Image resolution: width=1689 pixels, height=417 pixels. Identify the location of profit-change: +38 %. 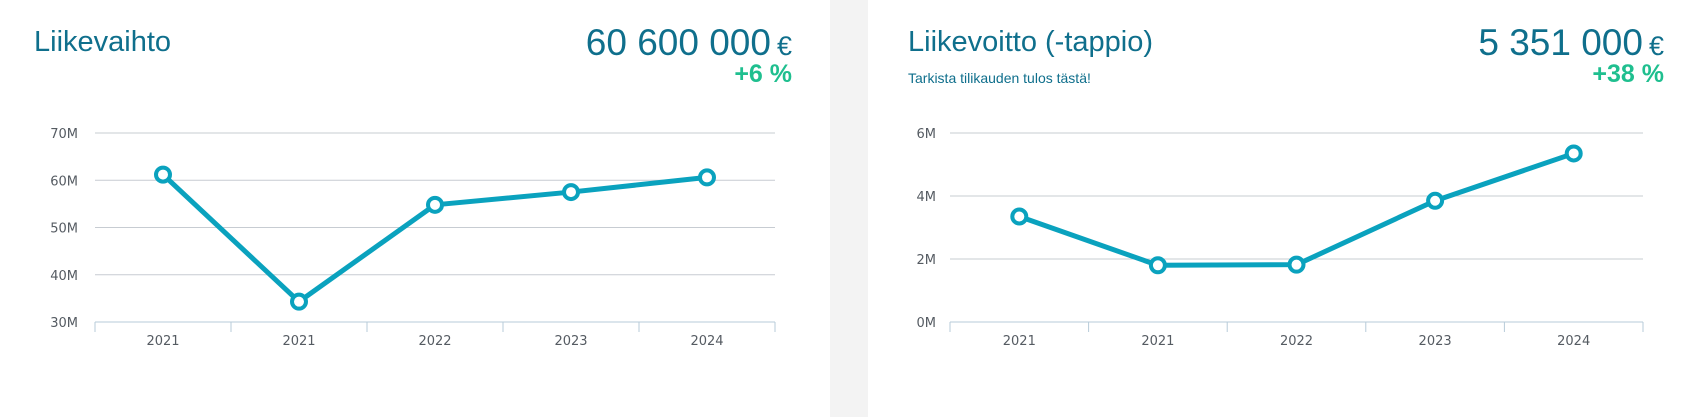
(1628, 74).